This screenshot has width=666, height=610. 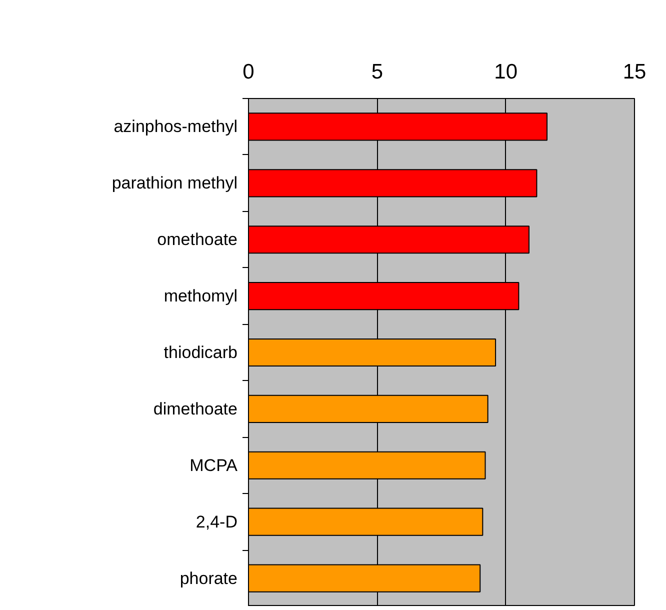 What do you see at coordinates (209, 578) in the screenshot?
I see `y-tick-label: phorate` at bounding box center [209, 578].